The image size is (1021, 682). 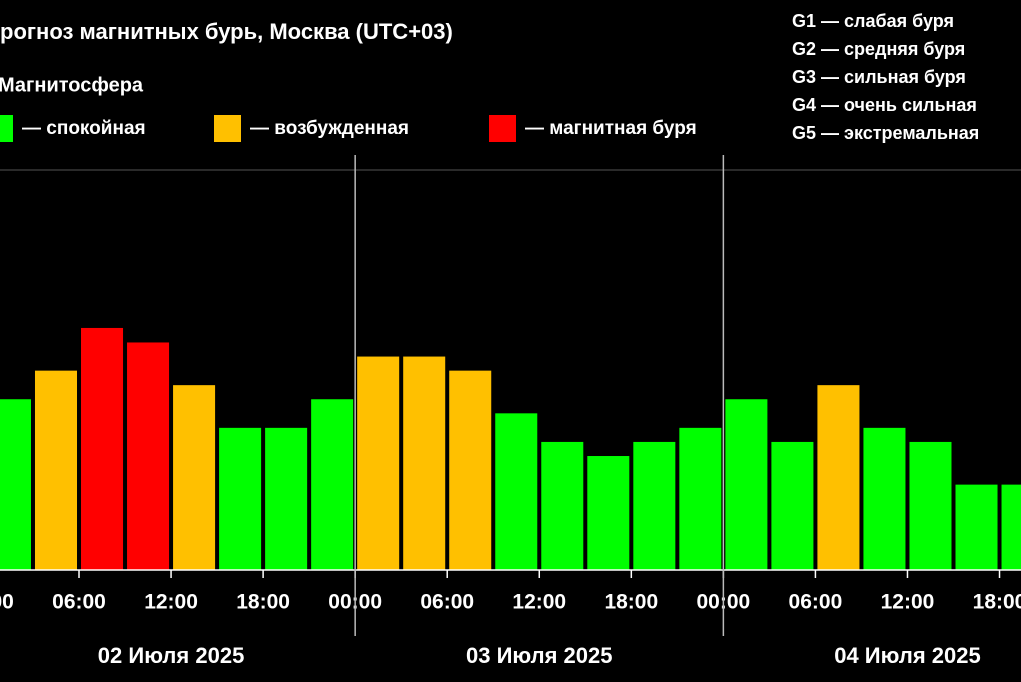 What do you see at coordinates (329, 128) in the screenshot?
I see `legend-label: — возбужденная` at bounding box center [329, 128].